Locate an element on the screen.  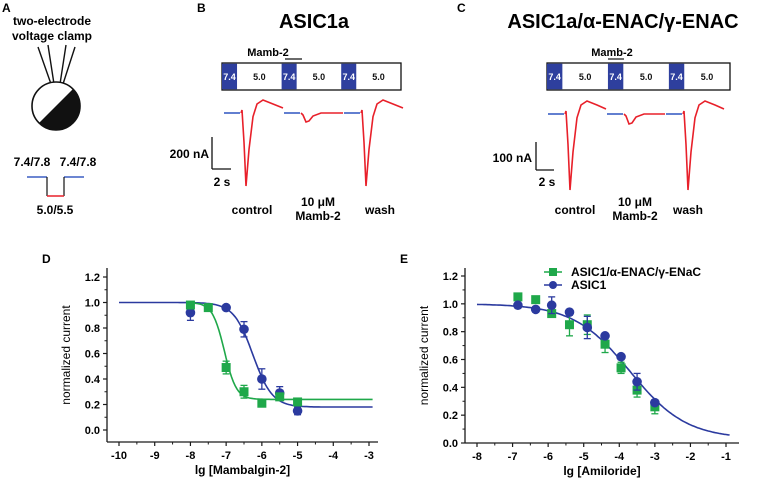
panel-letter-e: E is located at coordinates (404, 259).